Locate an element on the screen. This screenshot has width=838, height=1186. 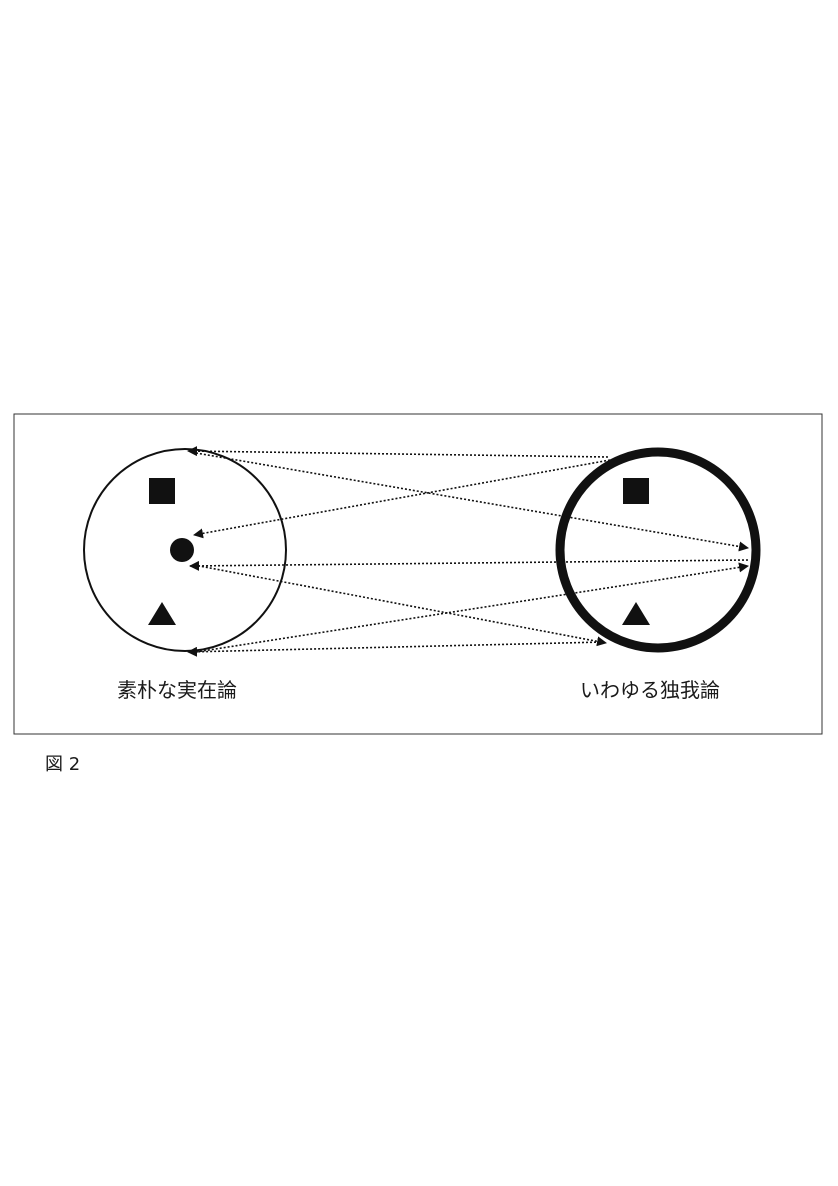
right-triangle-icon is located at coordinates (636, 613).